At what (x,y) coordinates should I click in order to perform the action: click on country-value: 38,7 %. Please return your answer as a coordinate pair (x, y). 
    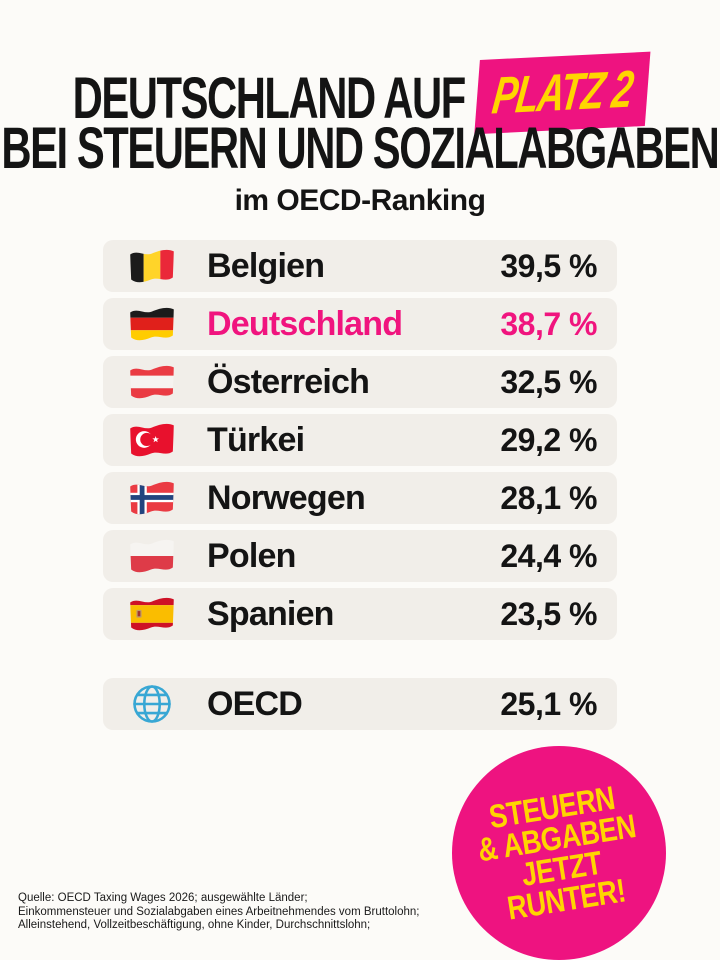
    Looking at the image, I should click on (548, 323).